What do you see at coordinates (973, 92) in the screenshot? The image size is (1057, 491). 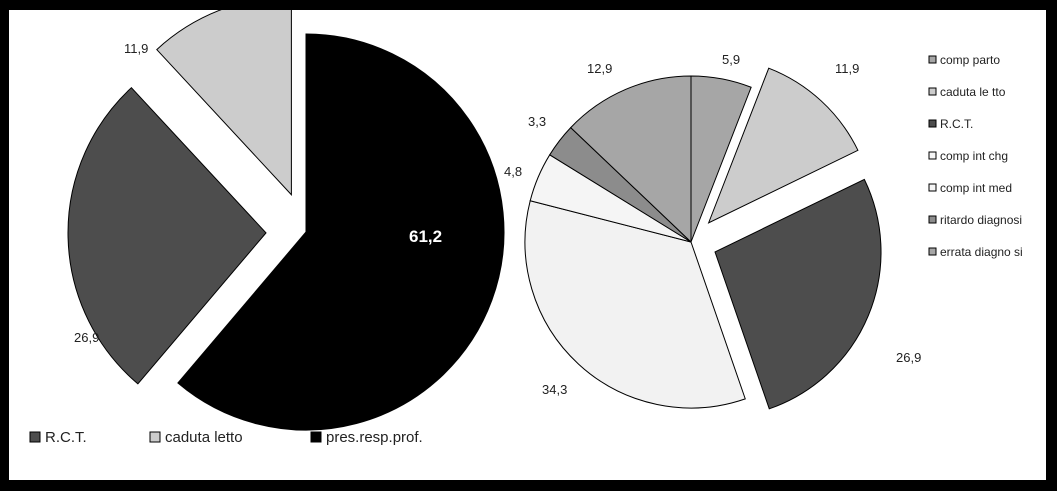 I see `legend-right-label-caduta-le-tto: caduta le tto` at bounding box center [973, 92].